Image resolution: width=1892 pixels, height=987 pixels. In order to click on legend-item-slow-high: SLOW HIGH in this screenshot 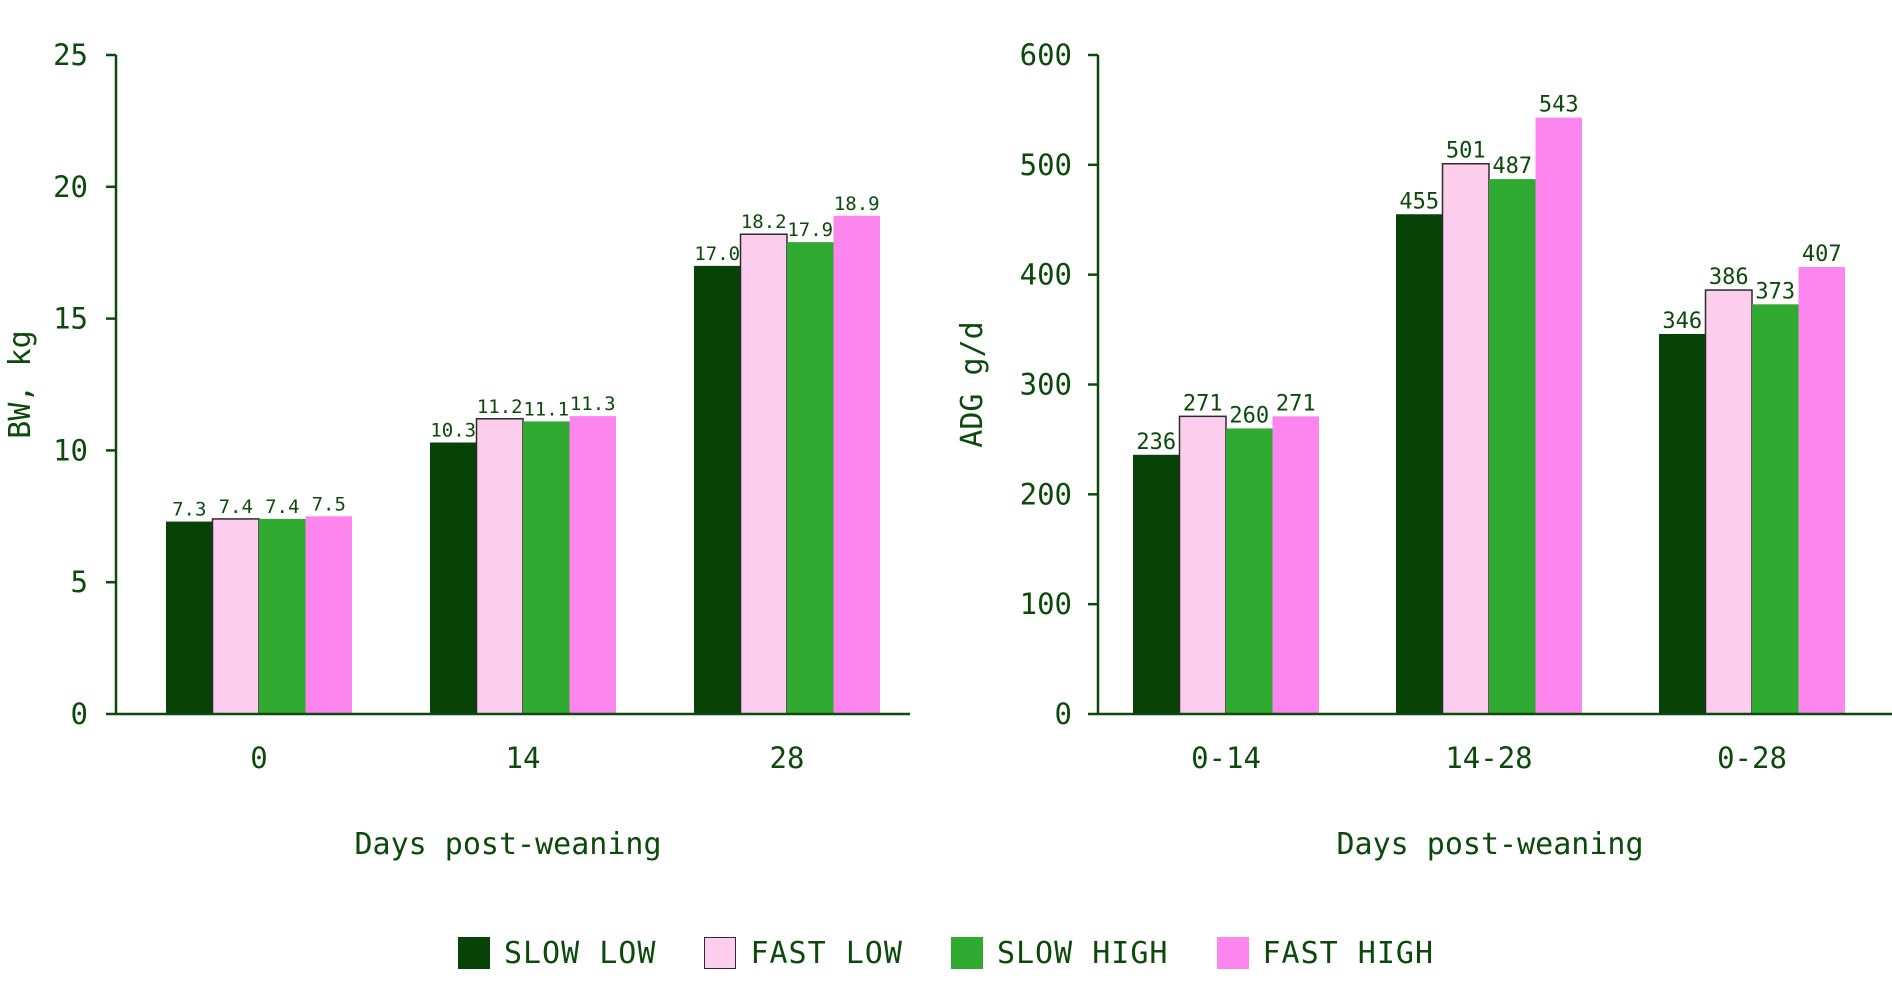, I will do `click(1059, 953)`.